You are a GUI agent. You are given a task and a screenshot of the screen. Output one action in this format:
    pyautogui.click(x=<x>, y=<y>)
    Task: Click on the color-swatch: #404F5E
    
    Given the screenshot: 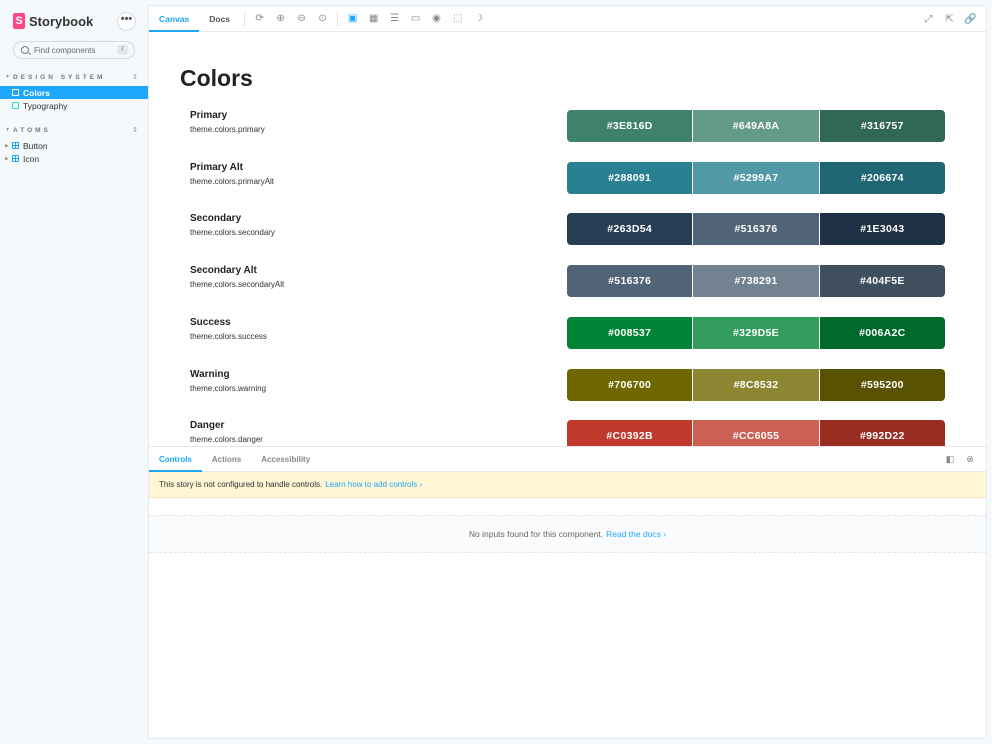 What is the action you would take?
    pyautogui.click(x=882, y=281)
    